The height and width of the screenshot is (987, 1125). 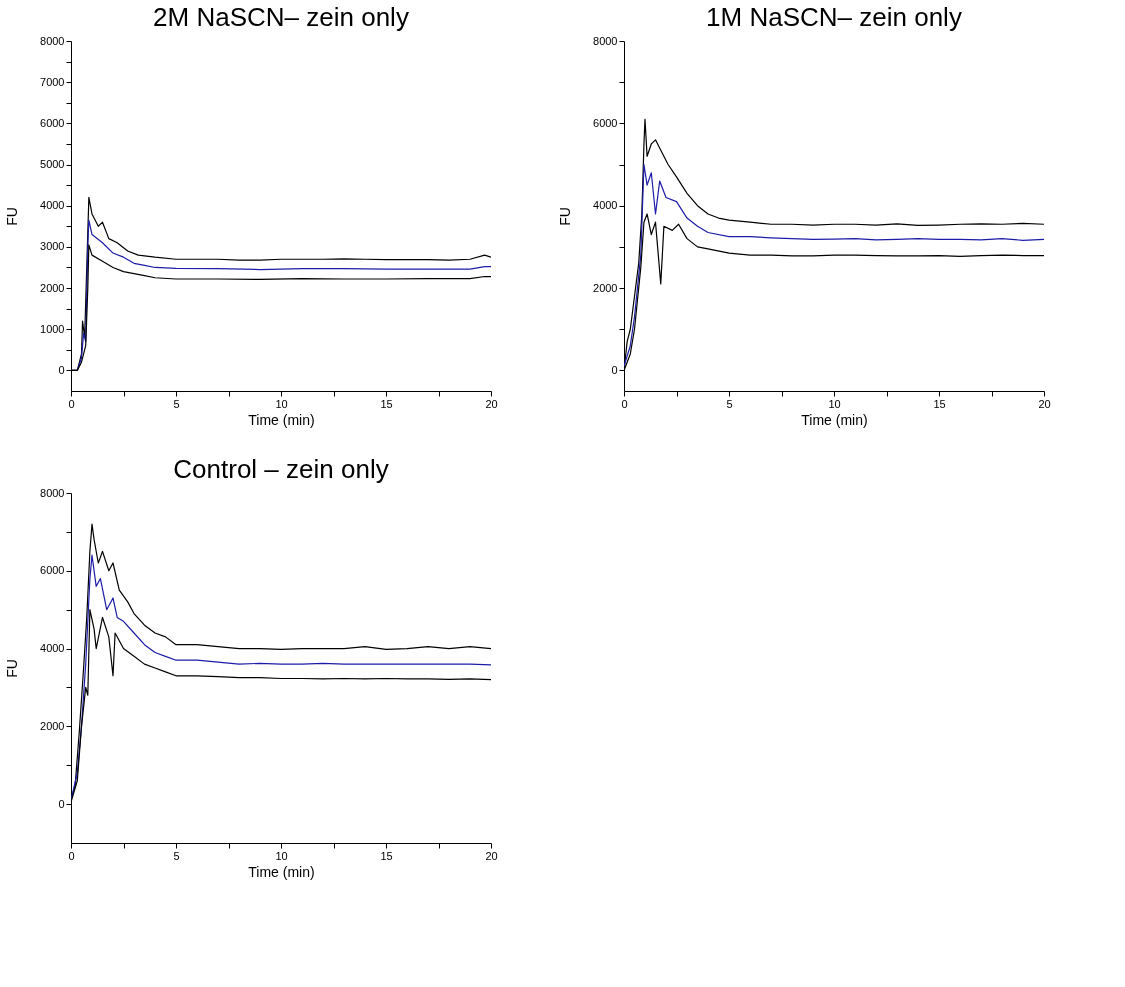 What do you see at coordinates (281, 17) in the screenshot?
I see `chart-title: 2M NaSCN– zein only` at bounding box center [281, 17].